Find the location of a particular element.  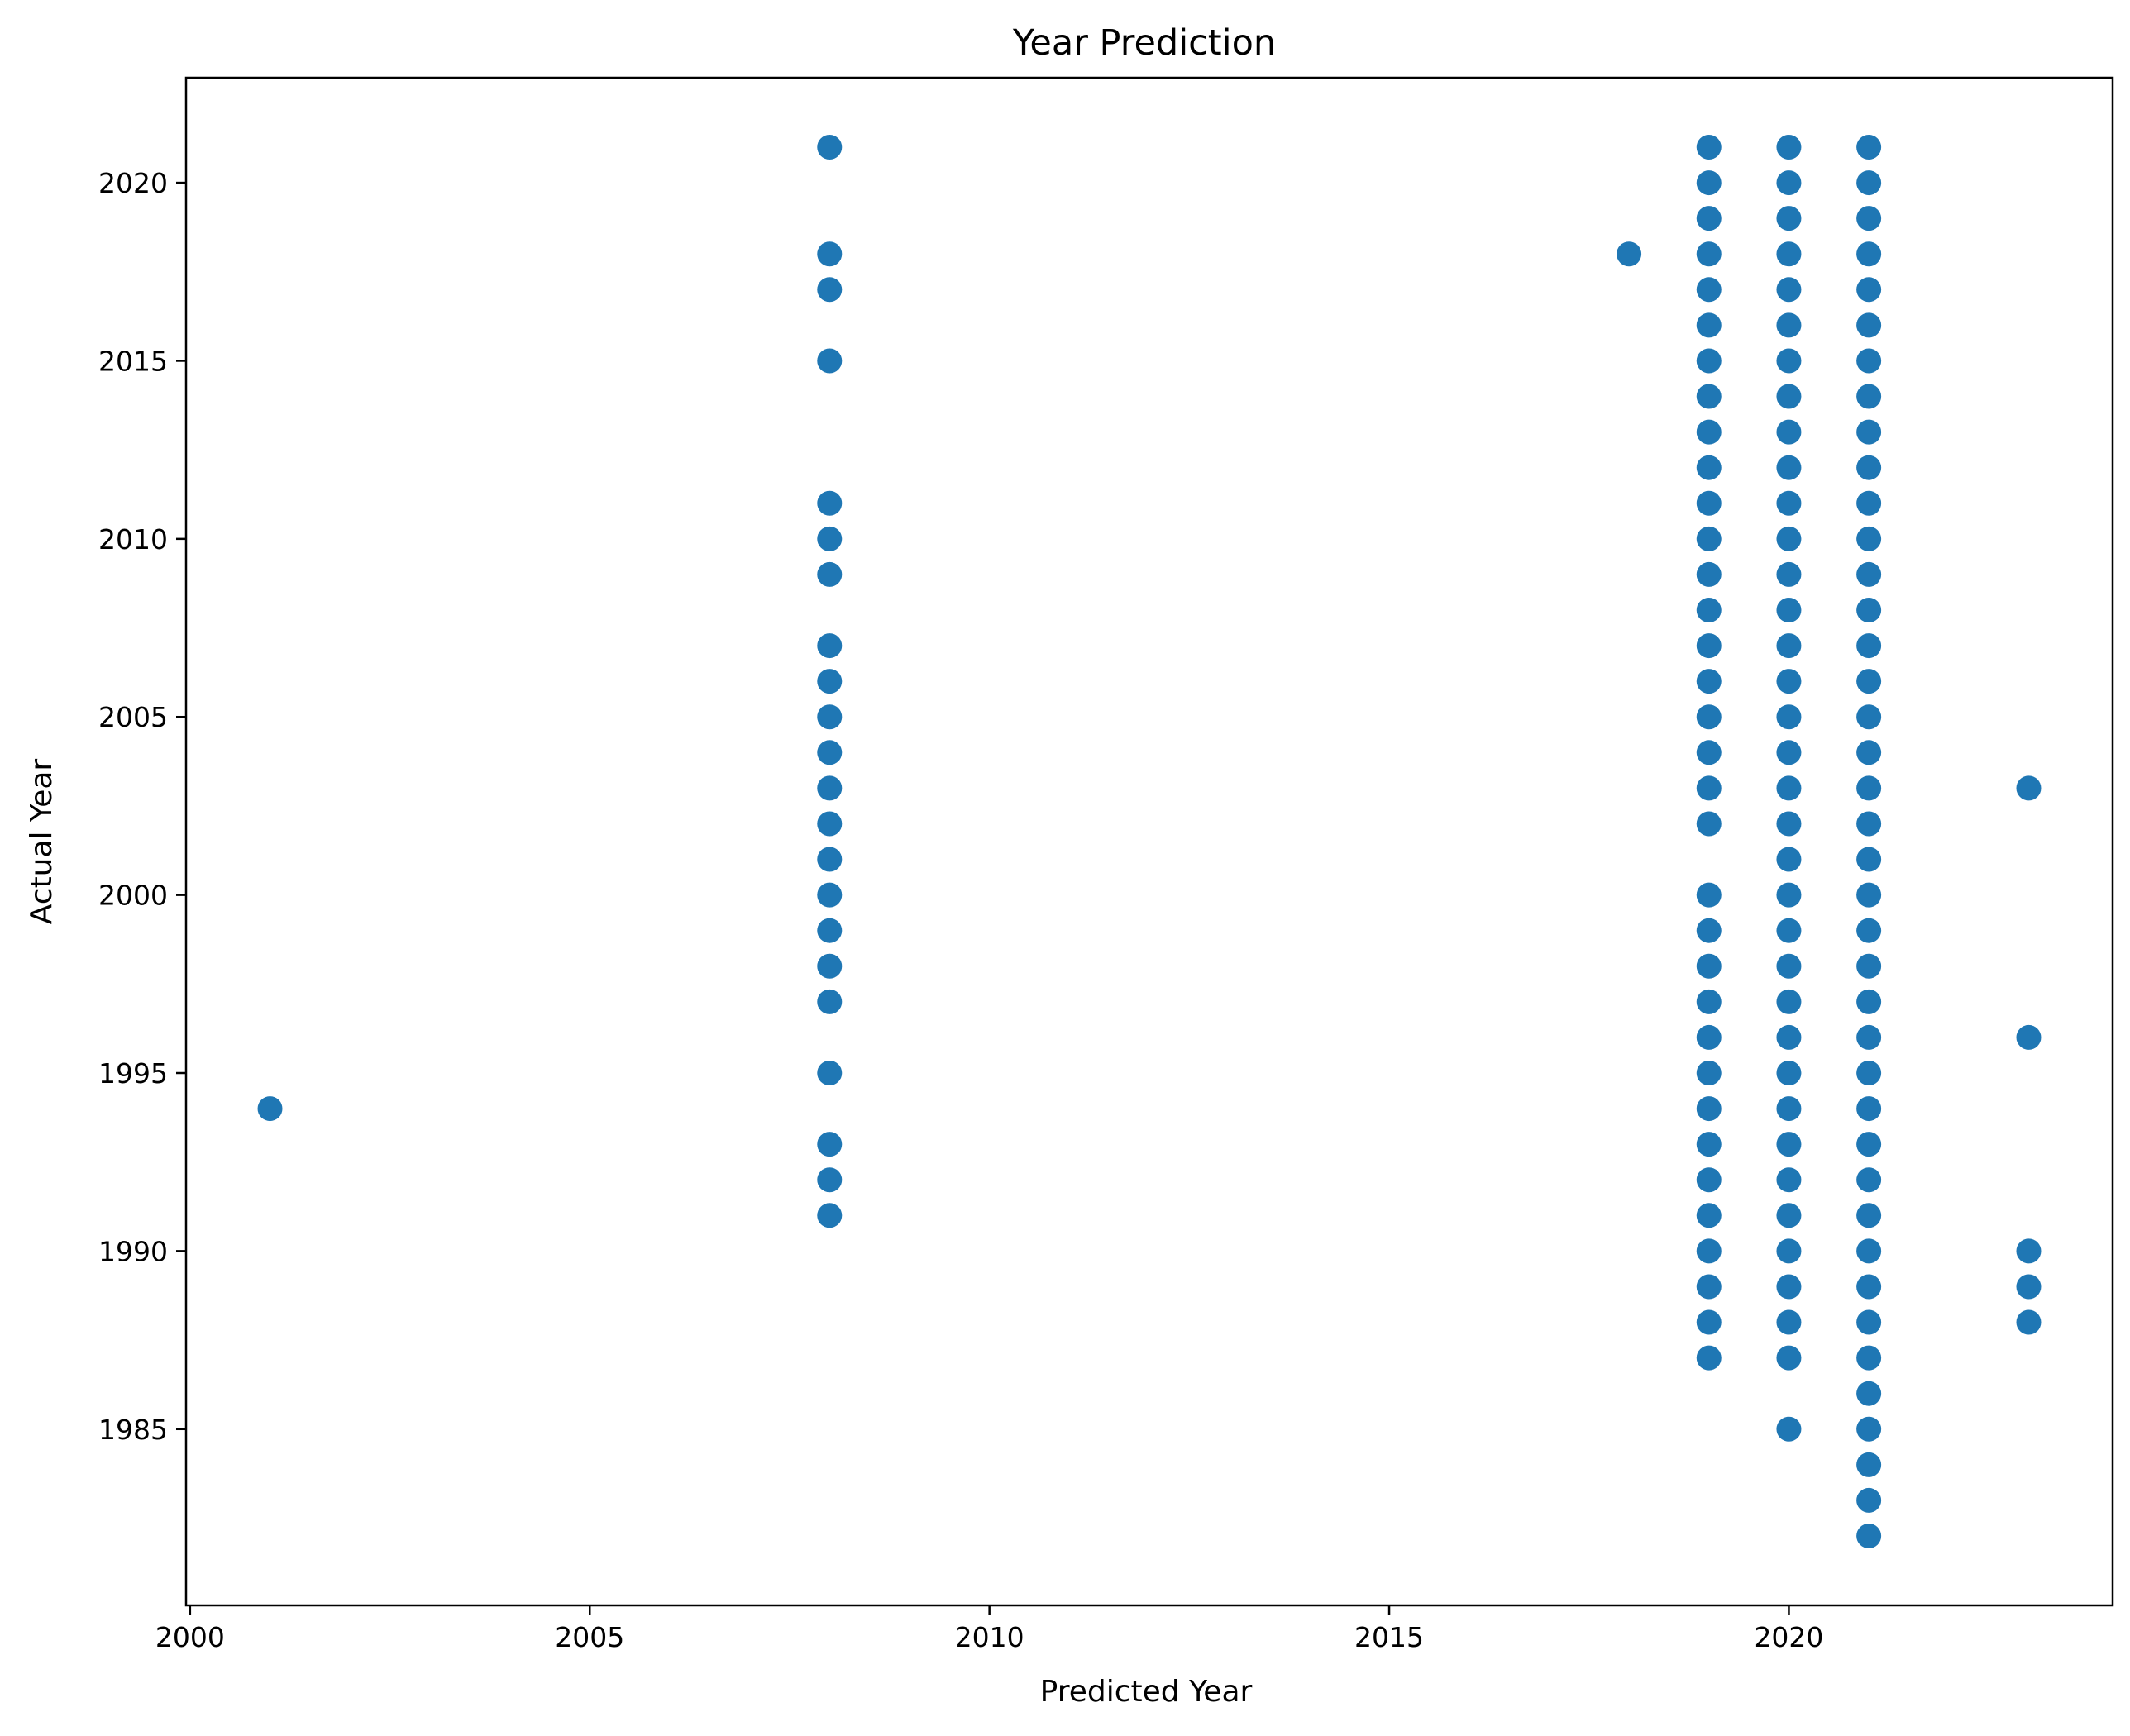

y-tick-label: 2000 is located at coordinates (133, 896).